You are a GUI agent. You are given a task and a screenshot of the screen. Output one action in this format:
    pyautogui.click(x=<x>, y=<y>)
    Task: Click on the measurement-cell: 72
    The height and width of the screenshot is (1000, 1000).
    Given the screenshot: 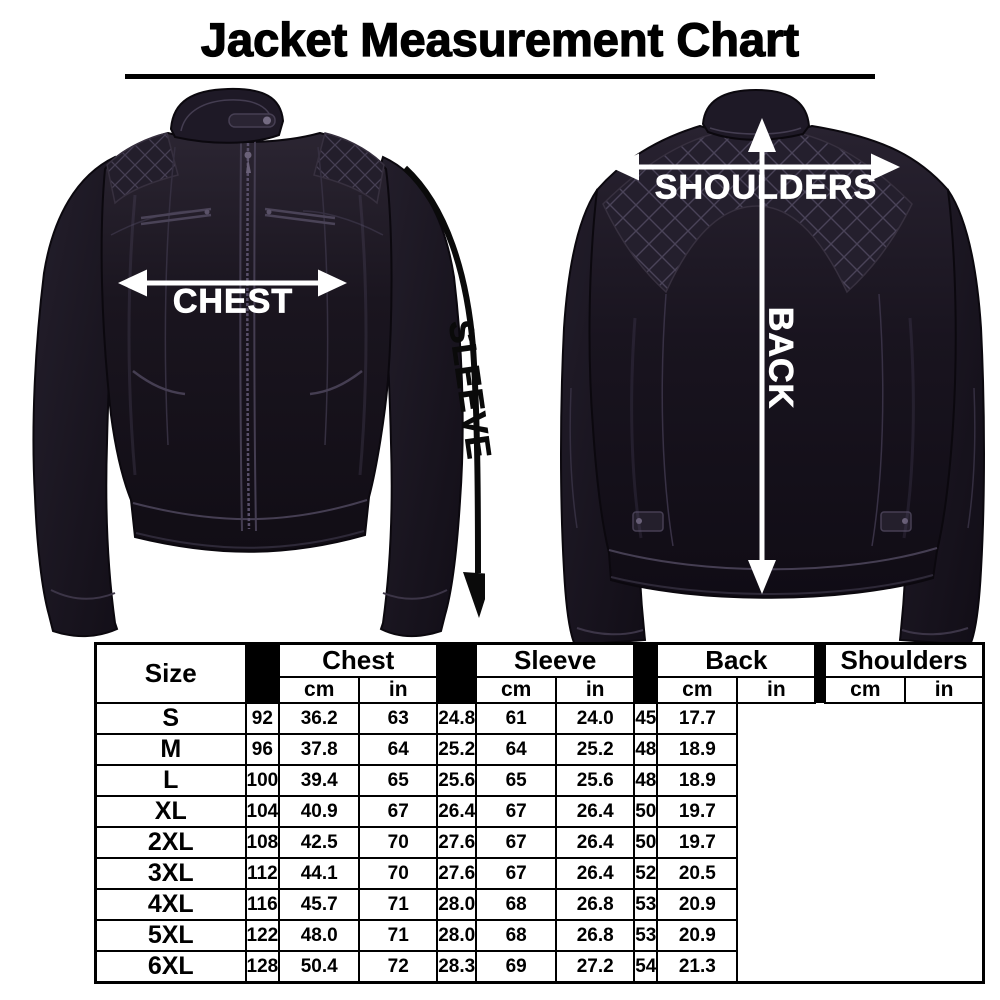 What is the action you would take?
    pyautogui.click(x=398, y=967)
    